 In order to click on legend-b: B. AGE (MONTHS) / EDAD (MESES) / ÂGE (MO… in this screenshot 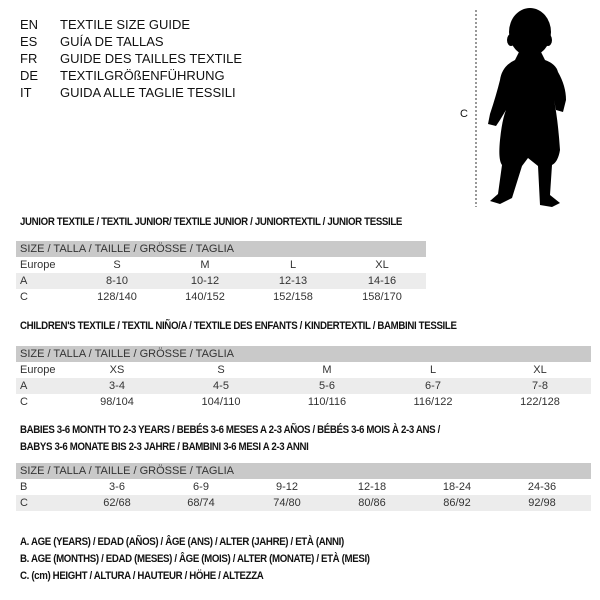, I will do `click(195, 559)`.